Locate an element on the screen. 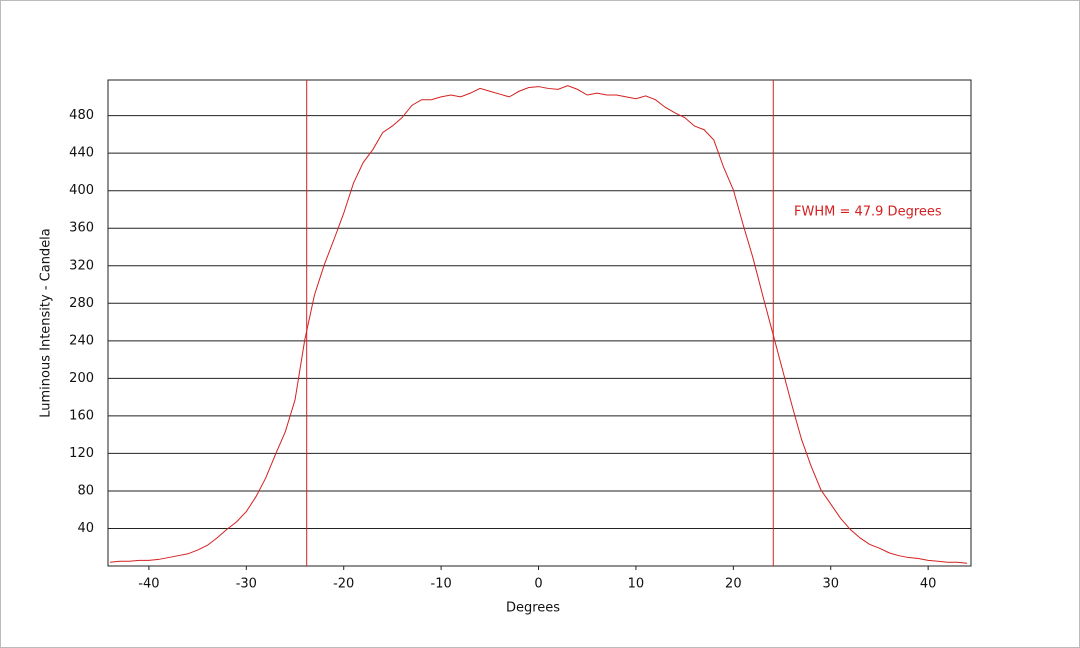 Image resolution: width=1080 pixels, height=648 pixels. x-tick-label: -40 is located at coordinates (148, 584).